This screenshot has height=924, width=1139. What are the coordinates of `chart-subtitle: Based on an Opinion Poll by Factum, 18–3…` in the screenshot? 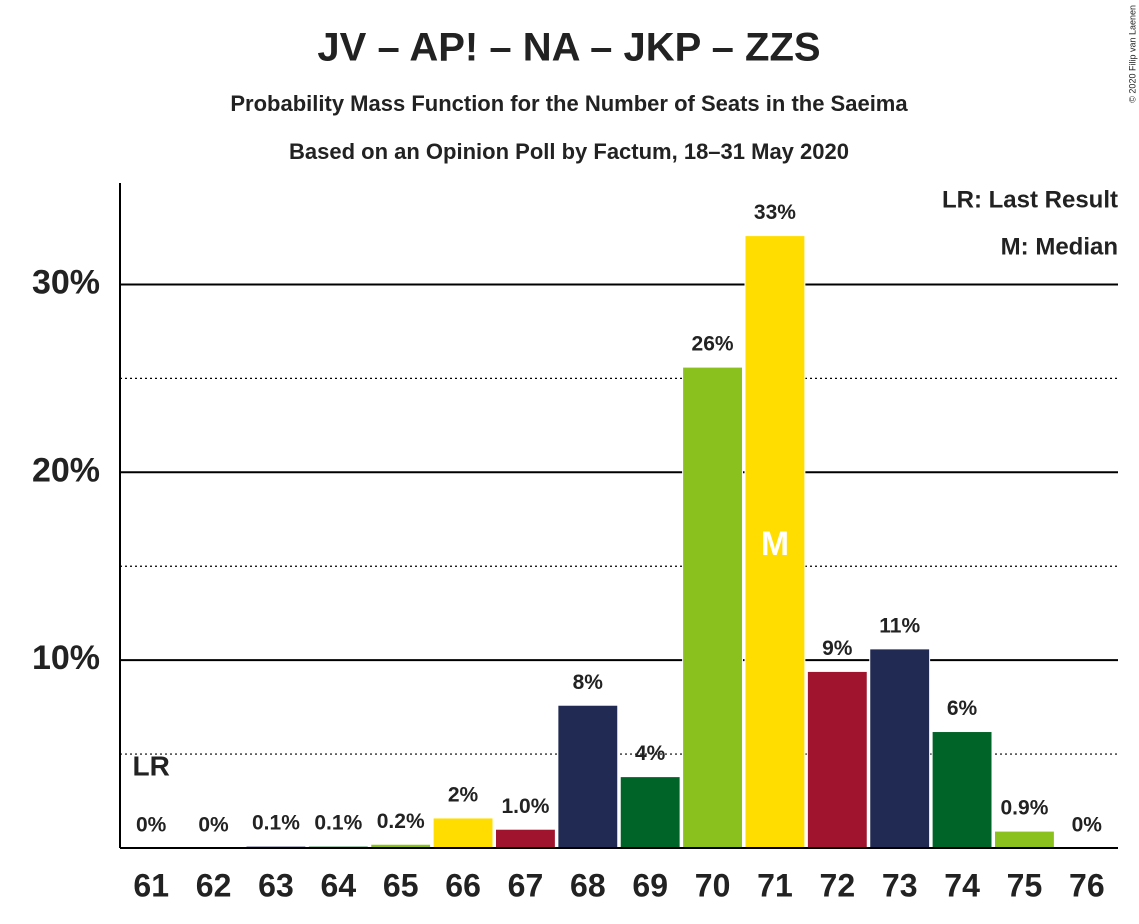 It's located at (569, 151).